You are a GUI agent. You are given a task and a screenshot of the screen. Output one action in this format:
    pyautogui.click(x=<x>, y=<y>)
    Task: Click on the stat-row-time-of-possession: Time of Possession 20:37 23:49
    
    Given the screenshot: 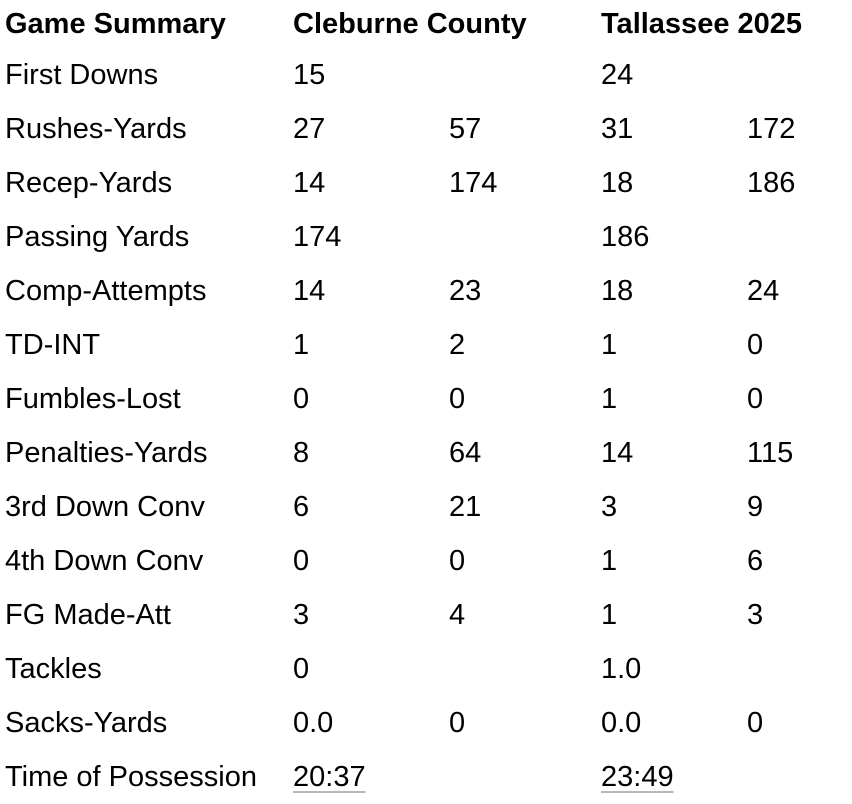 What is the action you would take?
    pyautogui.click(x=426, y=777)
    